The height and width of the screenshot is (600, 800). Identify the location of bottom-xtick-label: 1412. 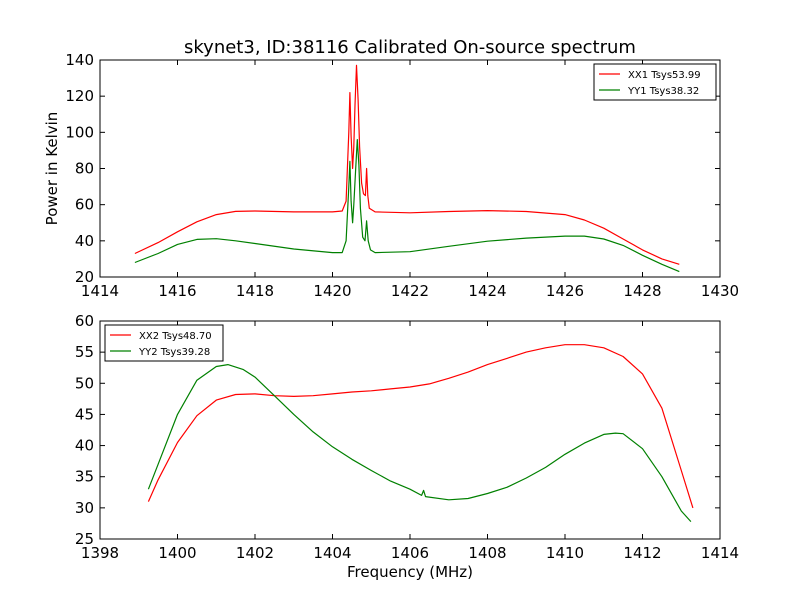
(642, 553).